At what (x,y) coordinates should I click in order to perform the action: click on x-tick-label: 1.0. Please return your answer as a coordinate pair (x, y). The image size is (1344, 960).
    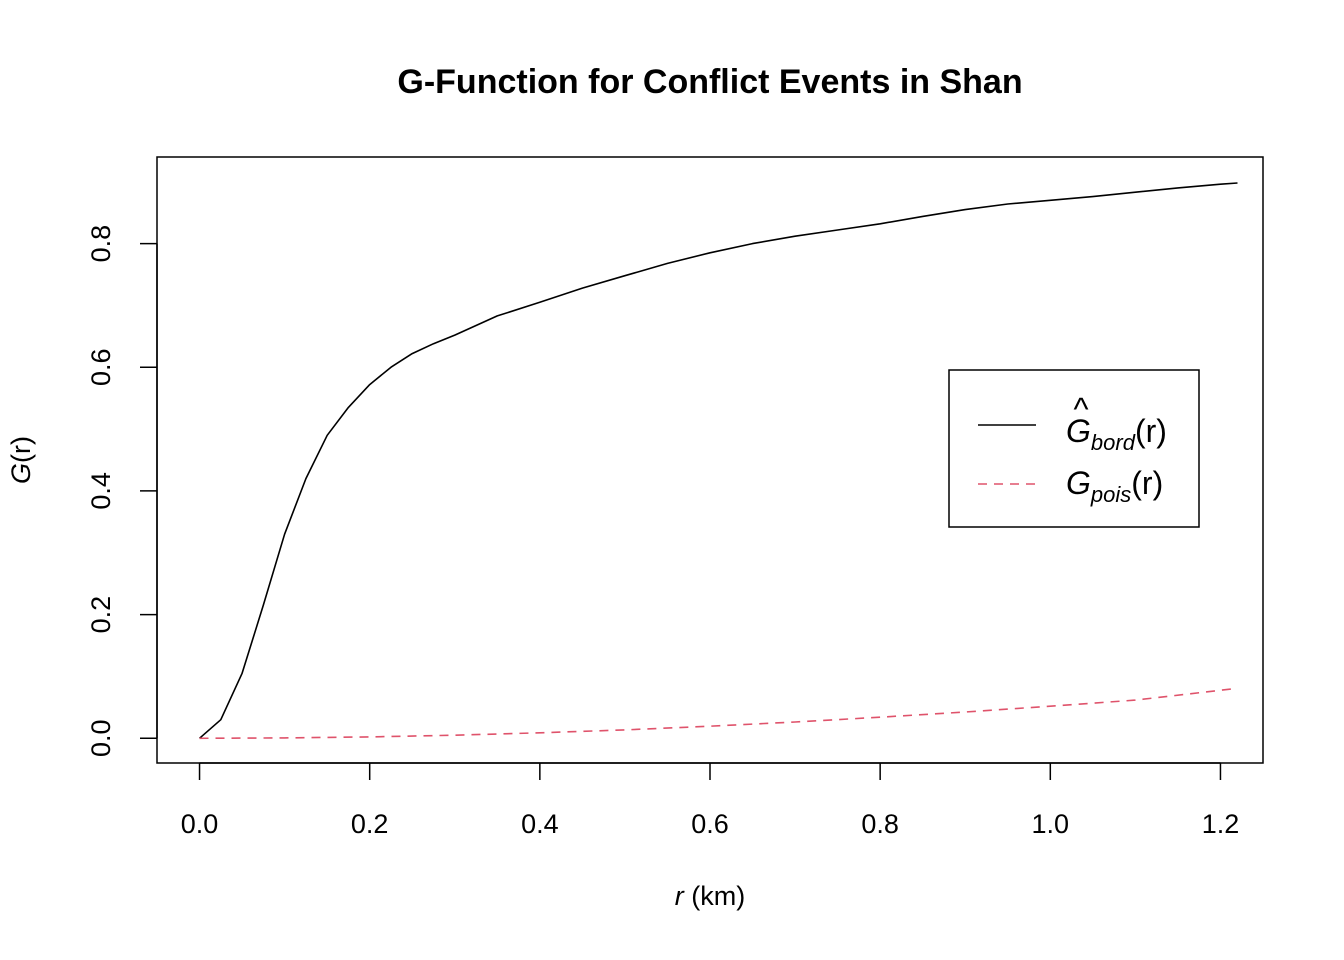
    Looking at the image, I should click on (1051, 824).